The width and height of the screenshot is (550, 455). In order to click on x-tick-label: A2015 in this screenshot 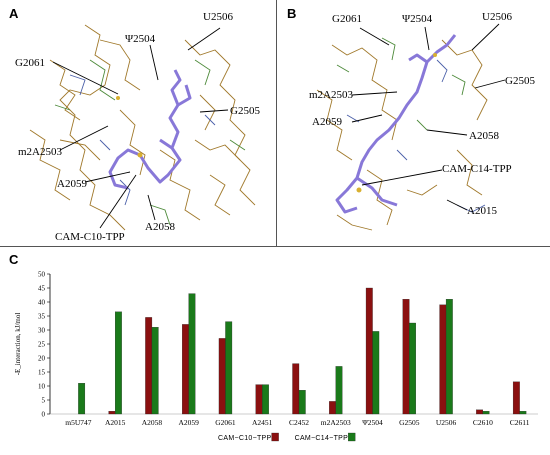, I will do `click(115, 422)`.